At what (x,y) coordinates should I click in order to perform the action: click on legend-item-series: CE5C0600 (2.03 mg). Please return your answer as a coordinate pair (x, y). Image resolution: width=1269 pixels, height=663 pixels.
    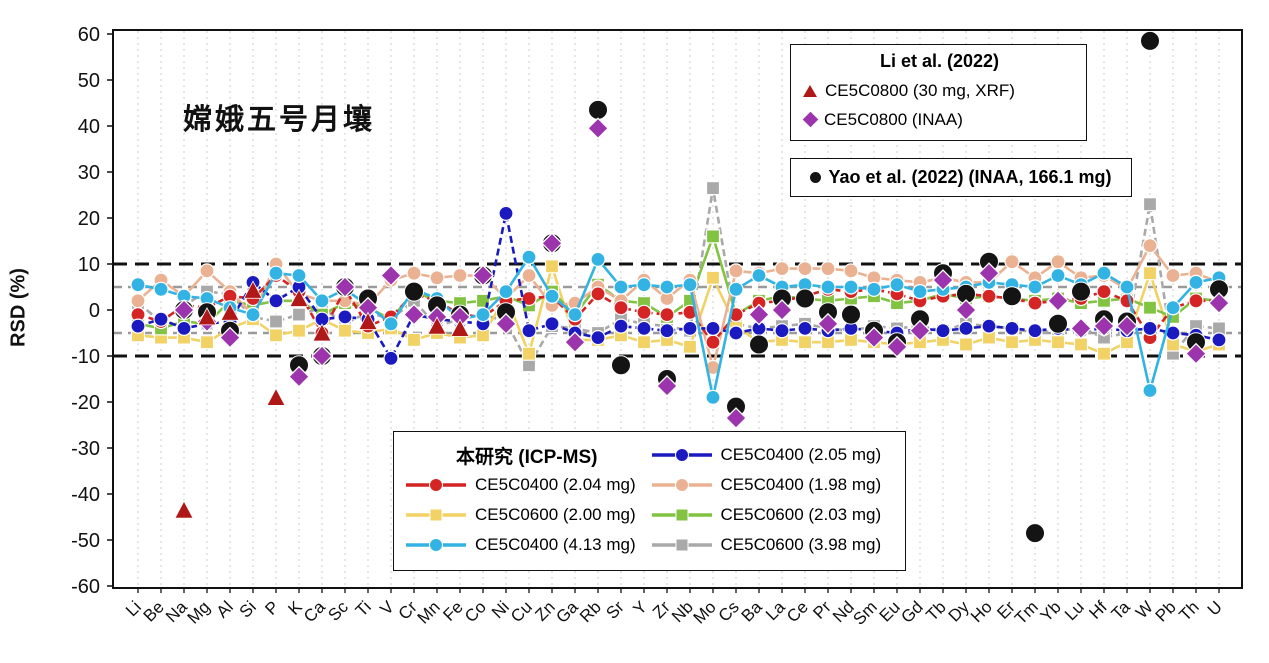
    Looking at the image, I should click on (773, 515).